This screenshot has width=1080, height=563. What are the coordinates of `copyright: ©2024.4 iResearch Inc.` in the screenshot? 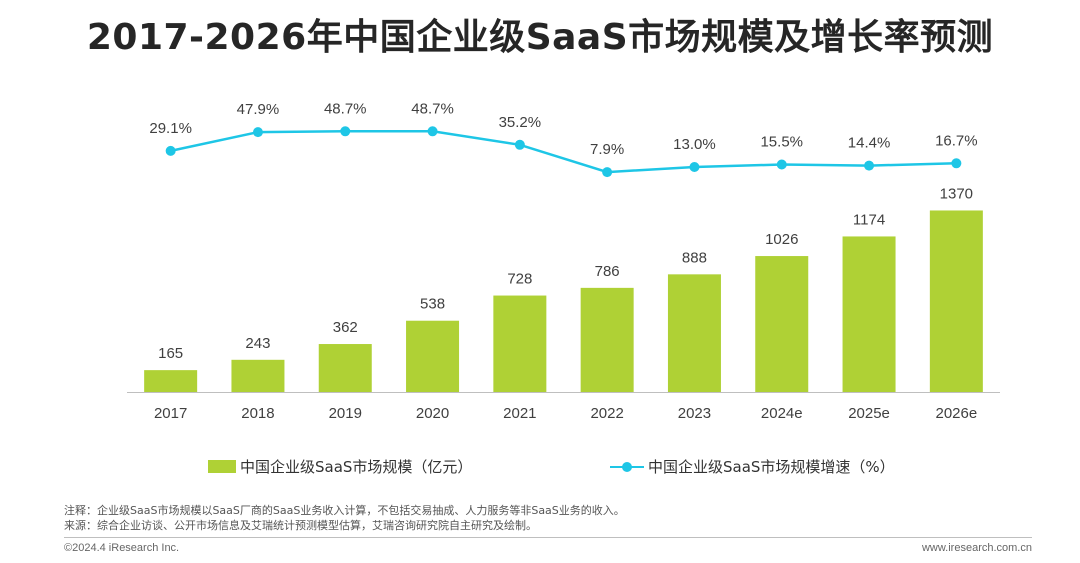 It's located at (122, 548).